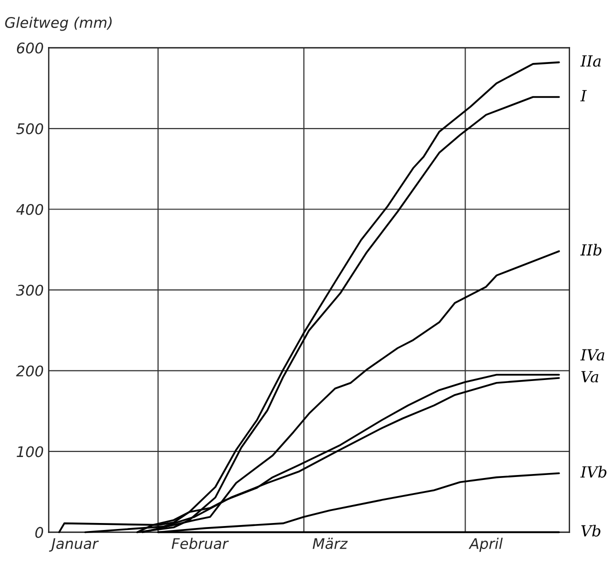 This screenshot has width=609, height=562. What do you see at coordinates (39, 532) in the screenshot?
I see `y-tick-label: 0` at bounding box center [39, 532].